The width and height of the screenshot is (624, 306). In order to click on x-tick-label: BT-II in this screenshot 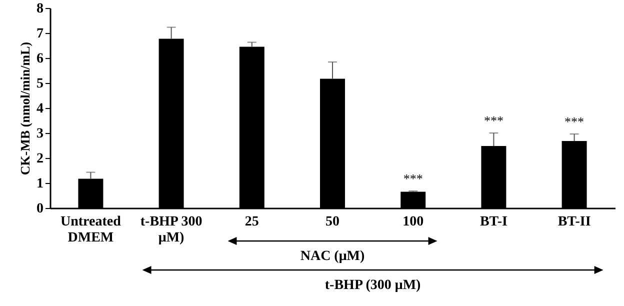, I will do `click(574, 222)`.